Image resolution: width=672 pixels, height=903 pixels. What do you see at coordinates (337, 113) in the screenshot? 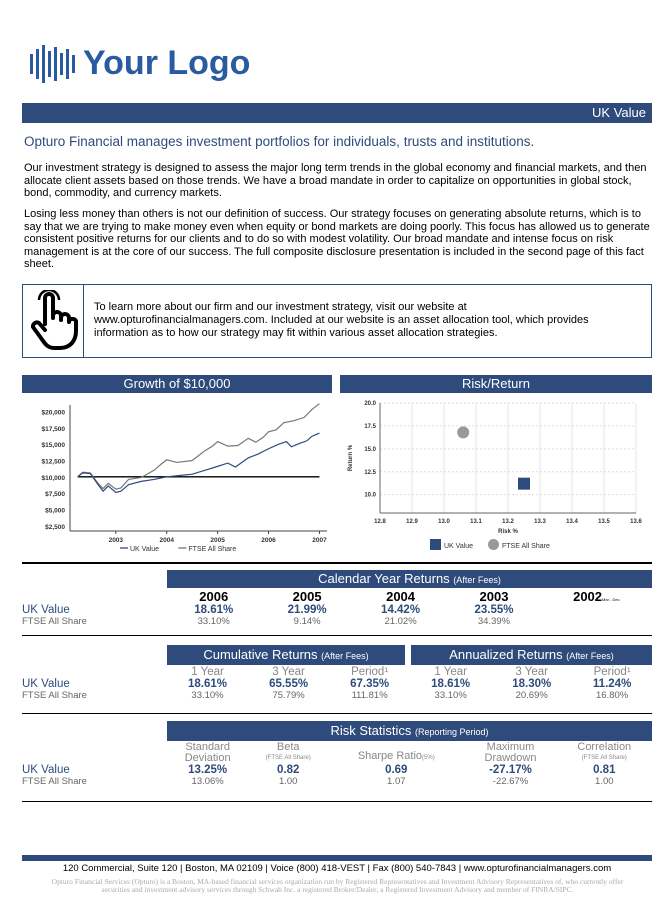
I see `header-bar: UK Value` at bounding box center [337, 113].